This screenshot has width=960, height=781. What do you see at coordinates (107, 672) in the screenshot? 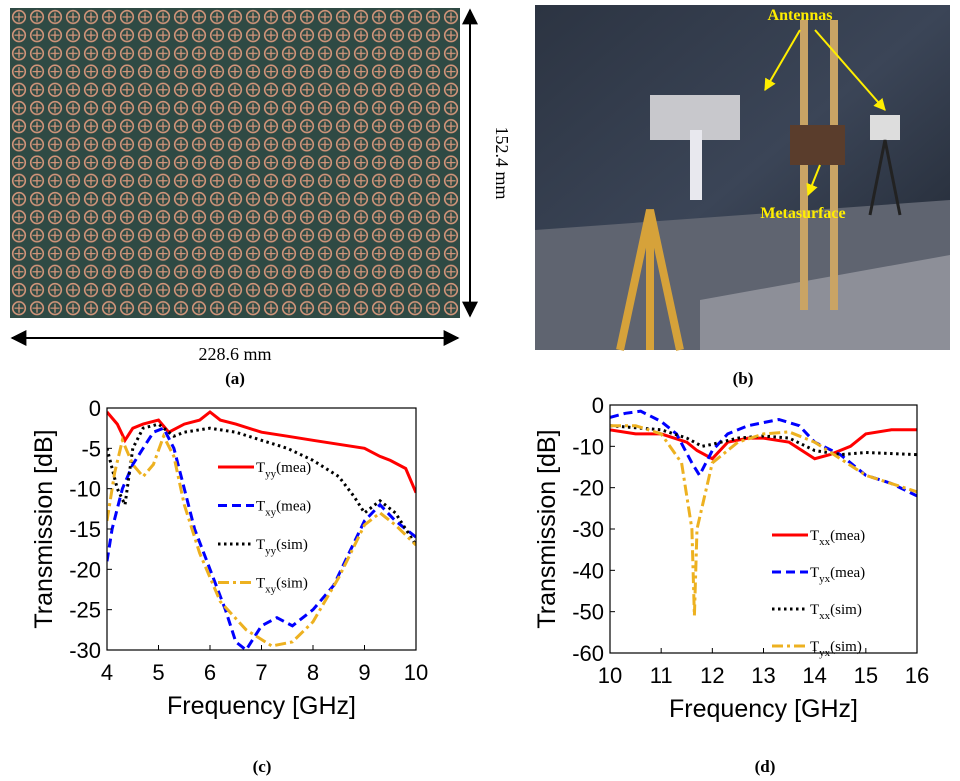
I see `x-tick-label: 4` at bounding box center [107, 672].